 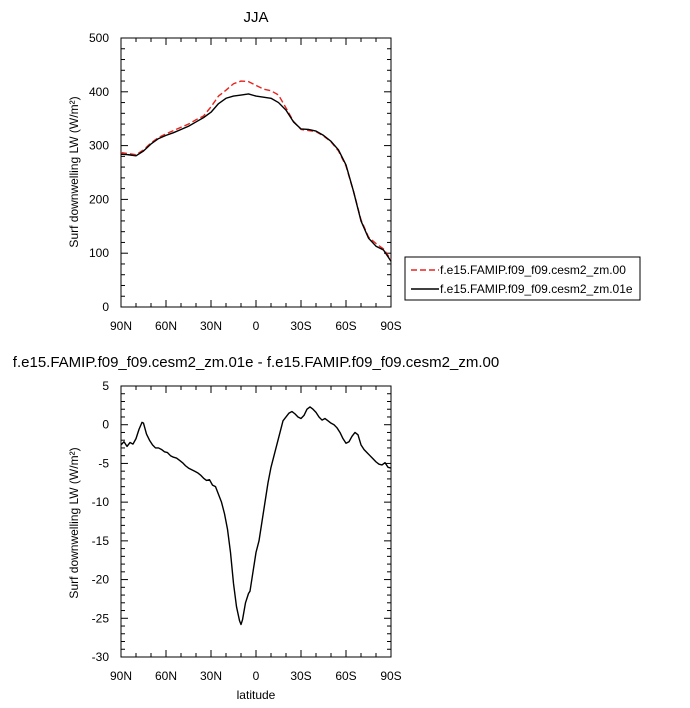 I want to click on legend-label-1: f.e15.FAMIP.f09_f09.cesm2_zm.01e, so click(x=536, y=289).